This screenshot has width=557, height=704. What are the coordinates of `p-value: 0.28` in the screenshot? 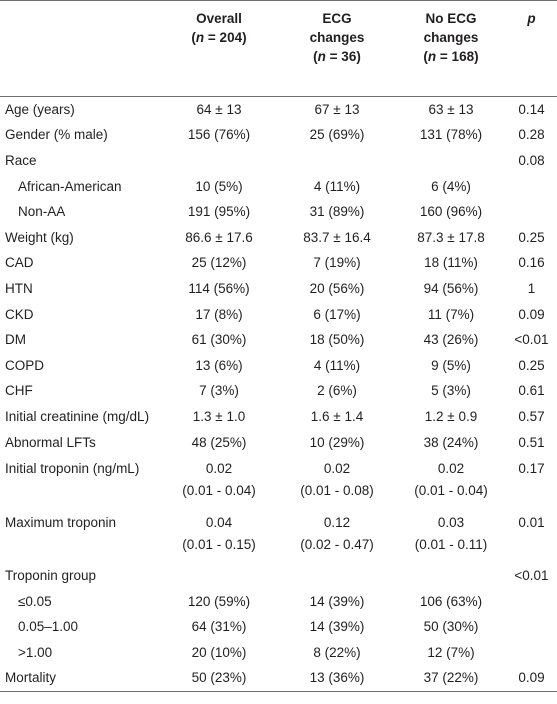 It's located at (531, 135).